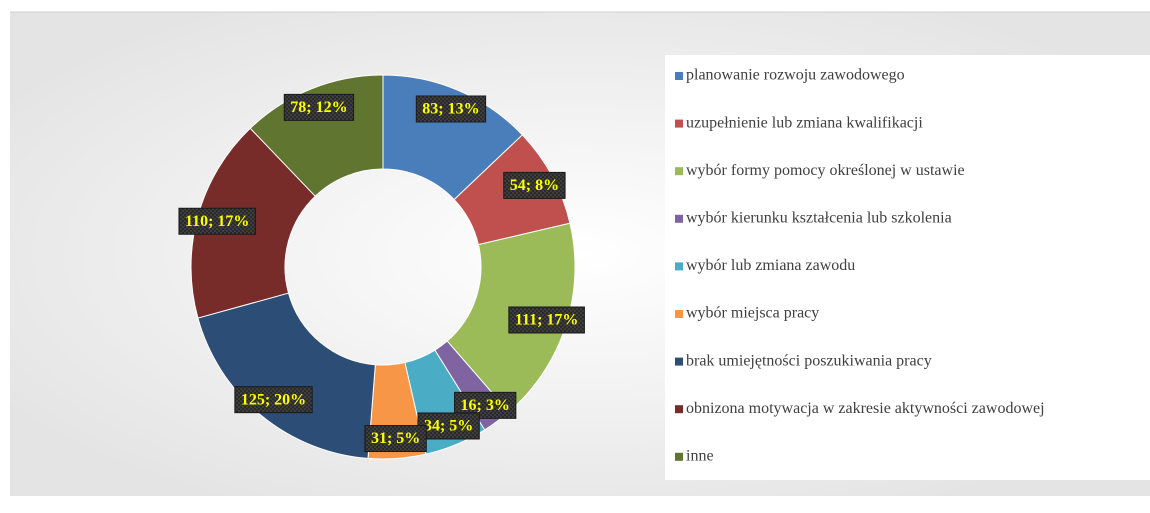 The height and width of the screenshot is (513, 1150). I want to click on legend-label: uzupełnienie lub zmiana kwalifikacji, so click(804, 122).